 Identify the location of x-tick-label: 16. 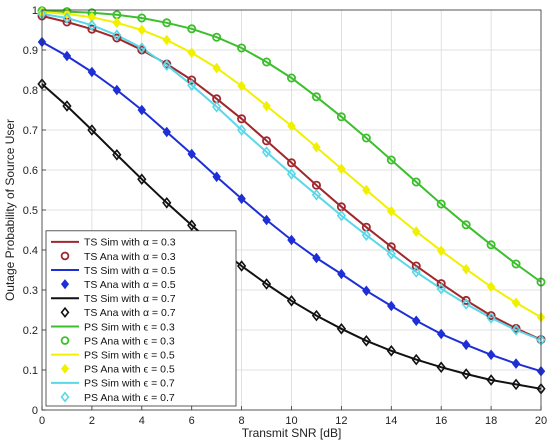
(441, 421).